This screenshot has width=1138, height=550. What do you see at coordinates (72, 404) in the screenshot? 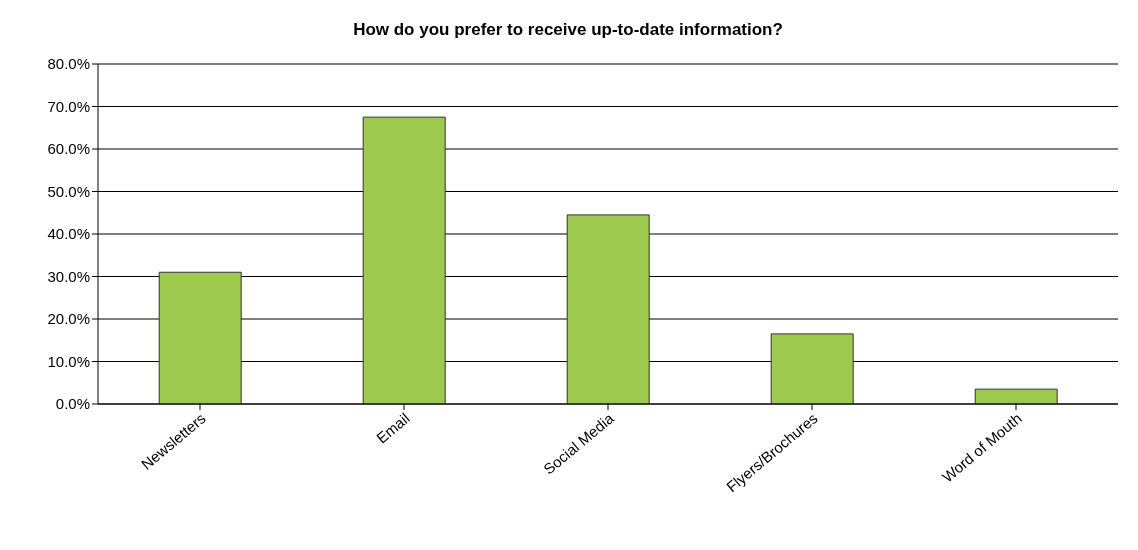
I see `y-tick-label: 0.0%` at bounding box center [72, 404].